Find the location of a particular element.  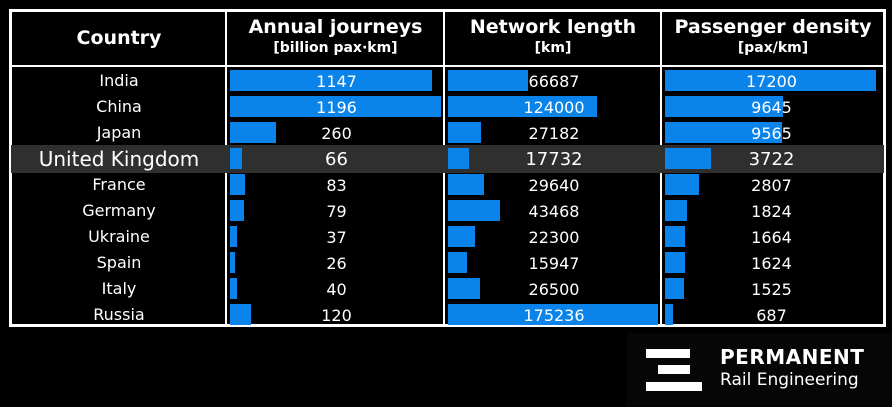

journeys-value: 1147 is located at coordinates (336, 81).